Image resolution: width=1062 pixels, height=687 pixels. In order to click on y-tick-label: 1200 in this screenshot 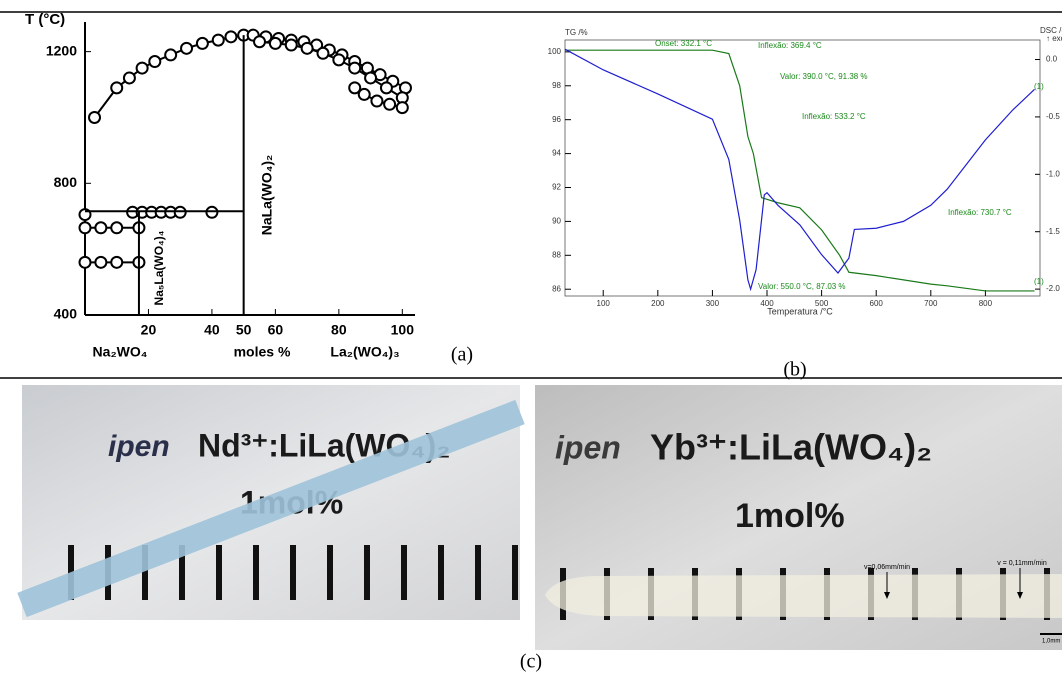, I will do `click(61, 50)`.